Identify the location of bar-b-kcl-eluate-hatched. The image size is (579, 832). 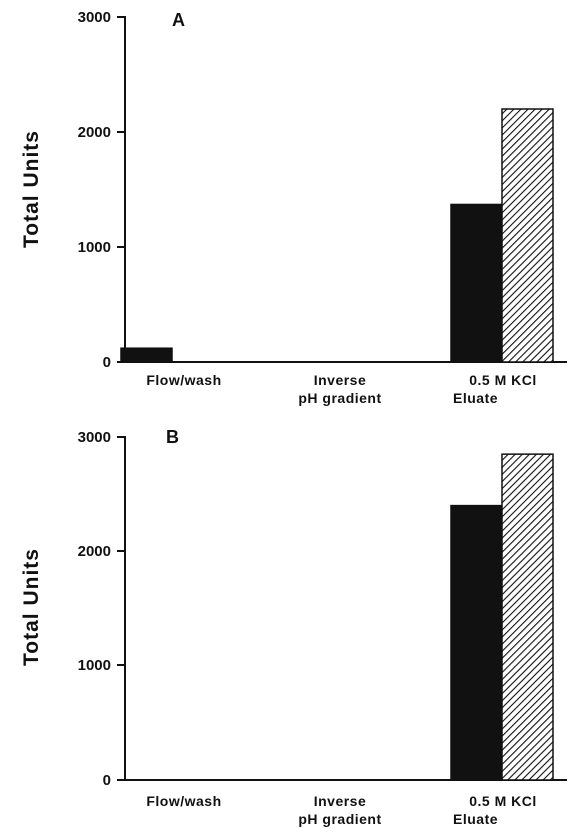
(527, 617).